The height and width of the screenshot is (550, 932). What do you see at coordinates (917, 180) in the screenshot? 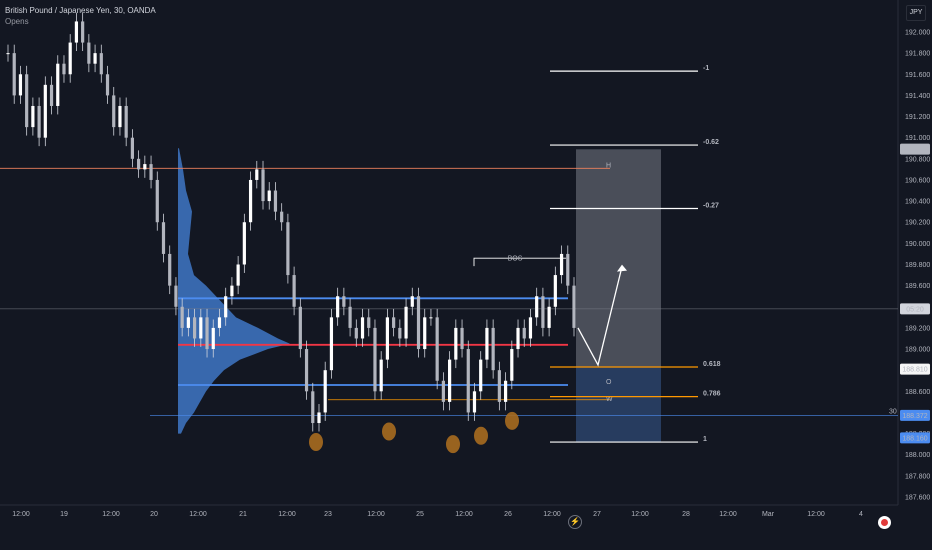
I see `y-tick-label: 190.600` at bounding box center [917, 180].